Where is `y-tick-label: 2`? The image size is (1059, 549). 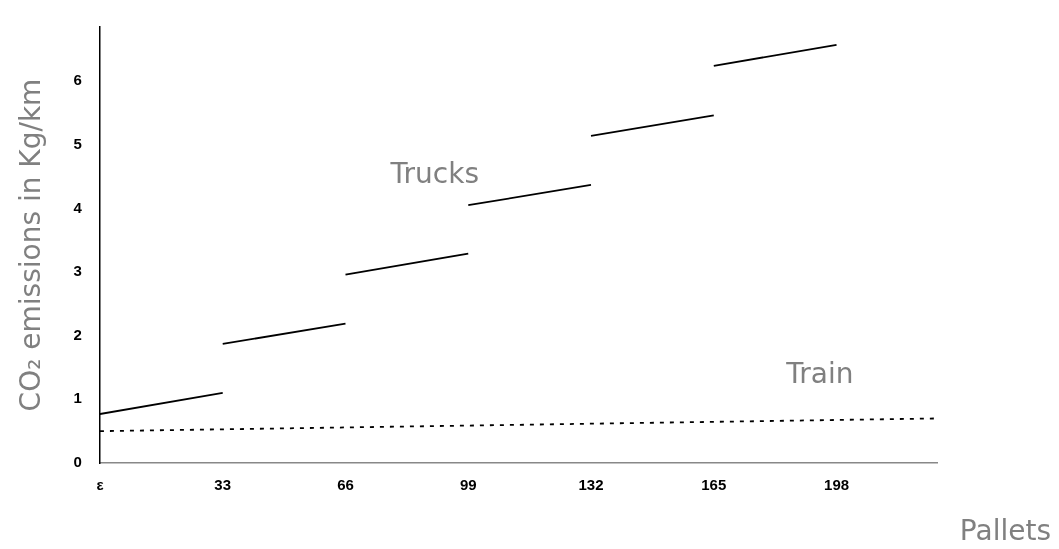 y-tick-label: 2 is located at coordinates (77, 334).